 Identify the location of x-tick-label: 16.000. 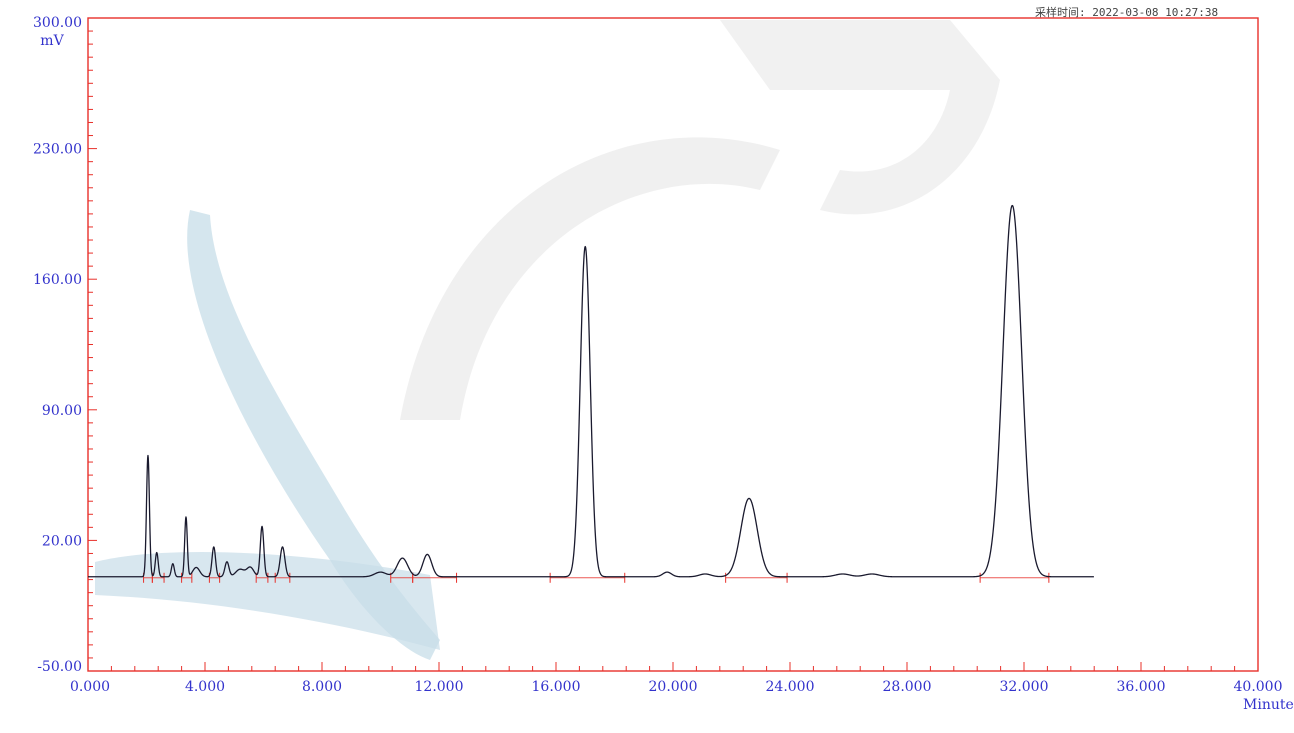
(556, 687).